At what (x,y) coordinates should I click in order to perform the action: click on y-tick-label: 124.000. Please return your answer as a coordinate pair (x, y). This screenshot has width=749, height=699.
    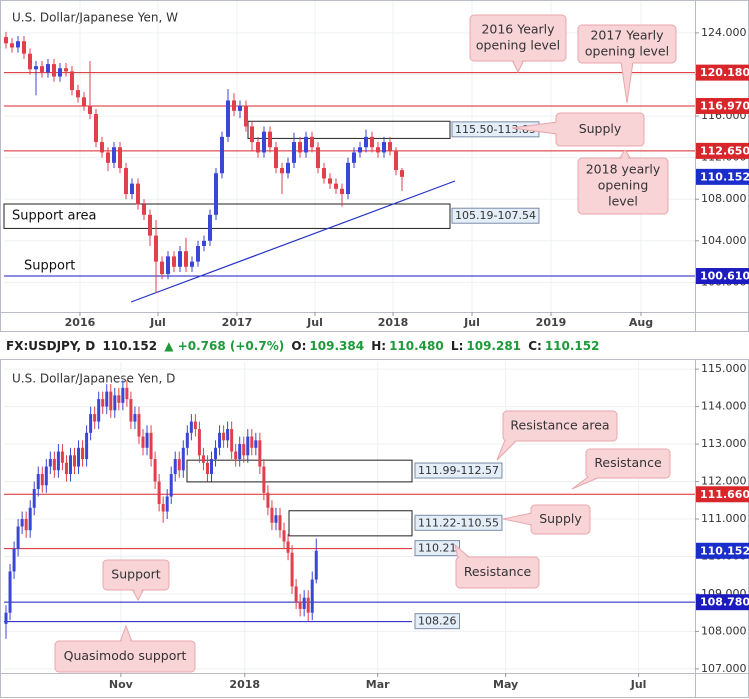
    Looking at the image, I should click on (724, 32).